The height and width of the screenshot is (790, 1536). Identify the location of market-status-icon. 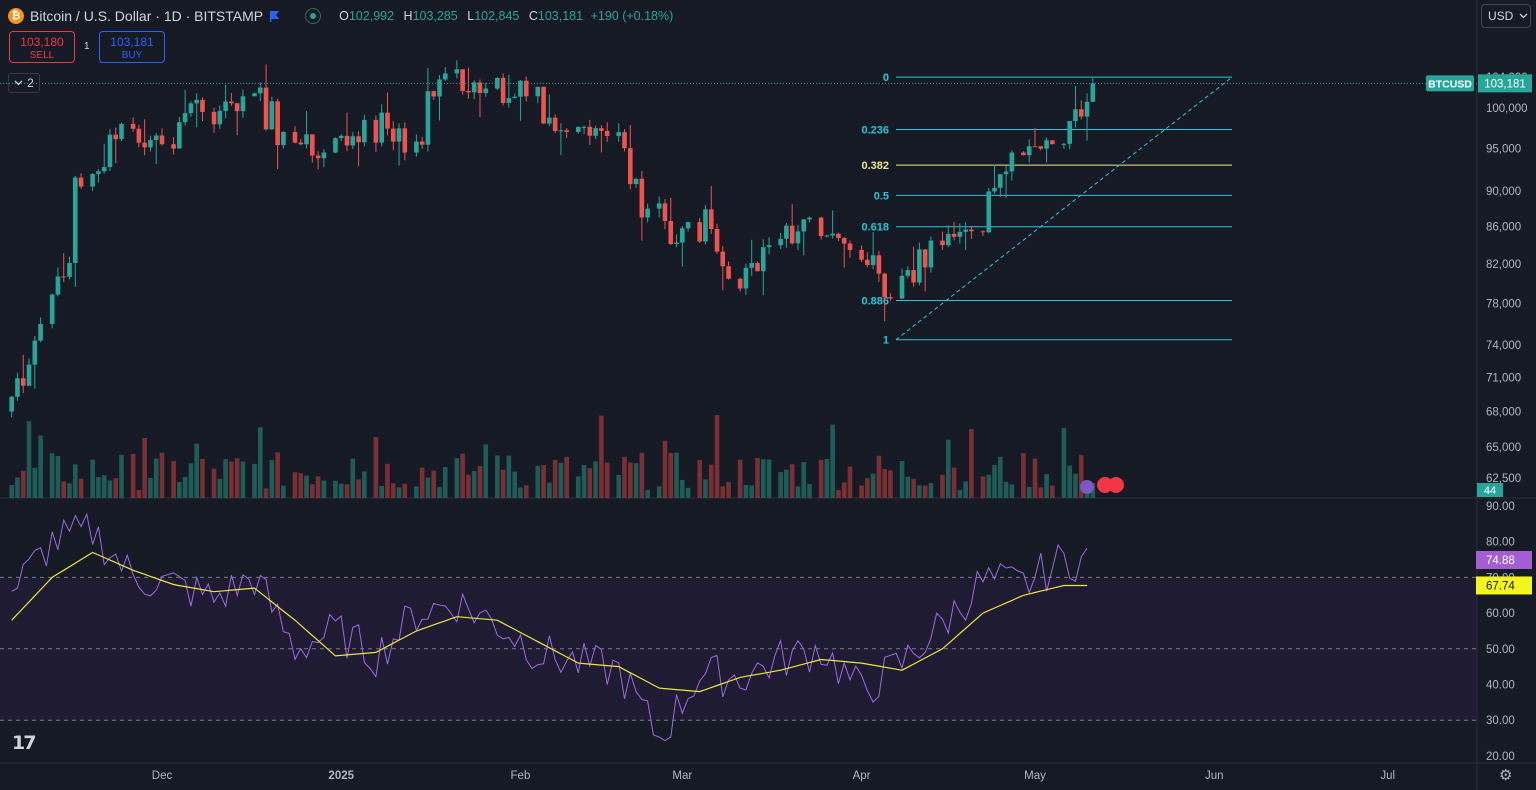
(313, 16).